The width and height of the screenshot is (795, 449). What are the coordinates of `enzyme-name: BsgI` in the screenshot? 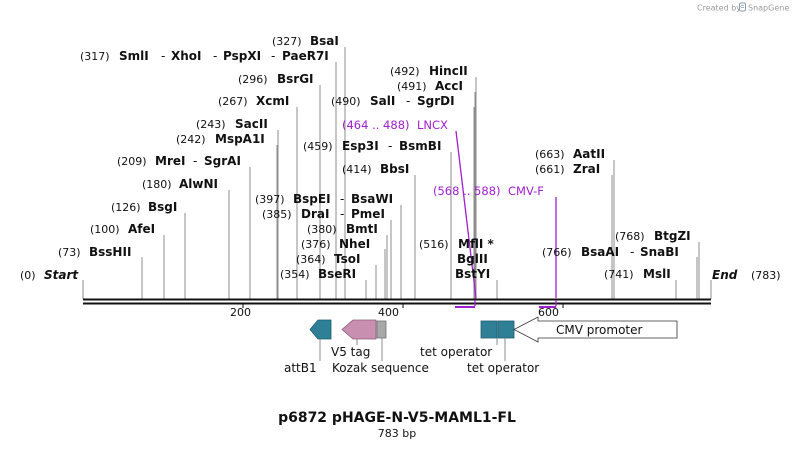 It's located at (162, 207).